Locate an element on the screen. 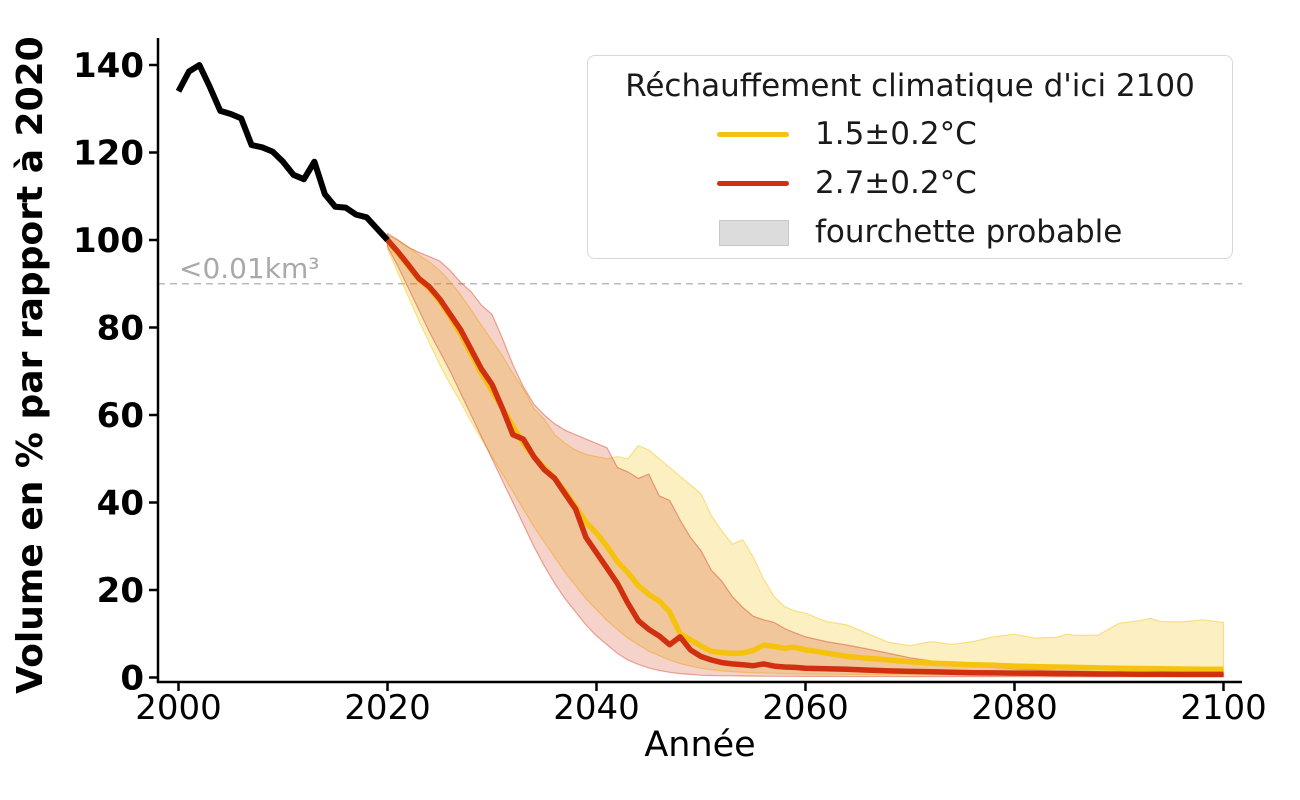 The width and height of the screenshot is (1300, 800). y-tick-label-0: 0 is located at coordinates (132, 679).